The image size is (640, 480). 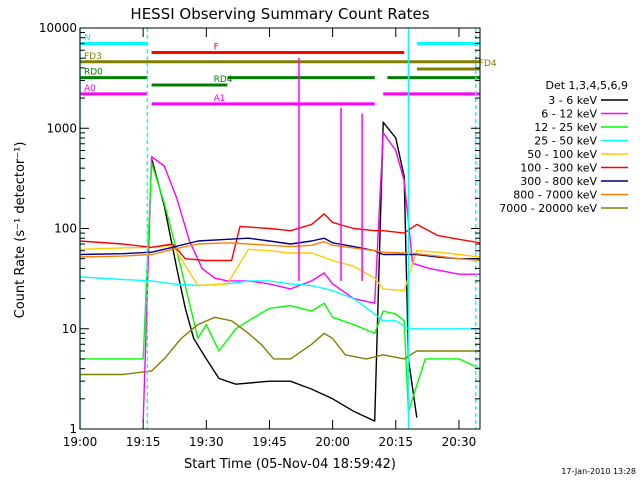 I want to click on chart-title: HESSI Observing Summary Count Rates, so click(x=279, y=14).